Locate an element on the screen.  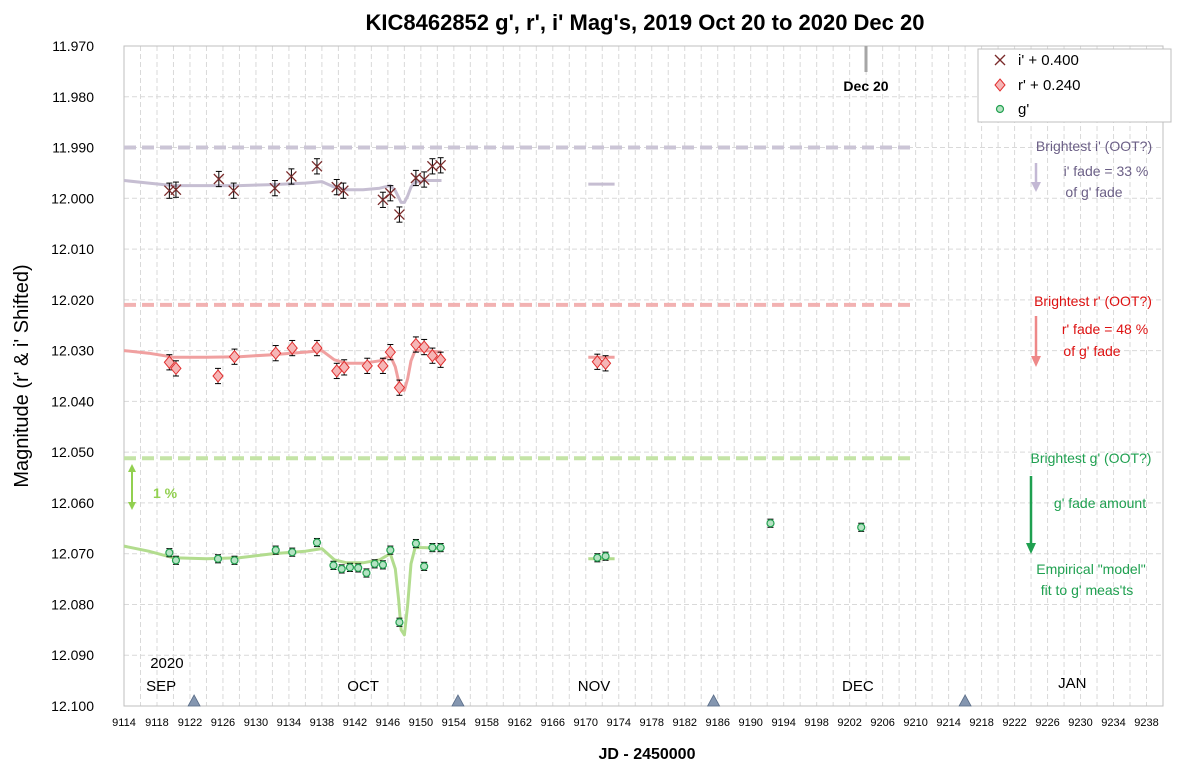
x-tick-label: 9162 is located at coordinates (520, 723).